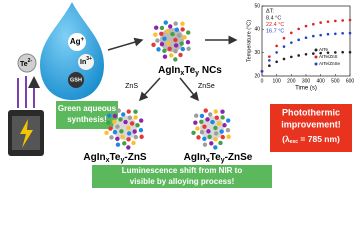  What do you see at coordinates (324, 49) in the screenshot?
I see `legend-label: AITe` at bounding box center [324, 49].